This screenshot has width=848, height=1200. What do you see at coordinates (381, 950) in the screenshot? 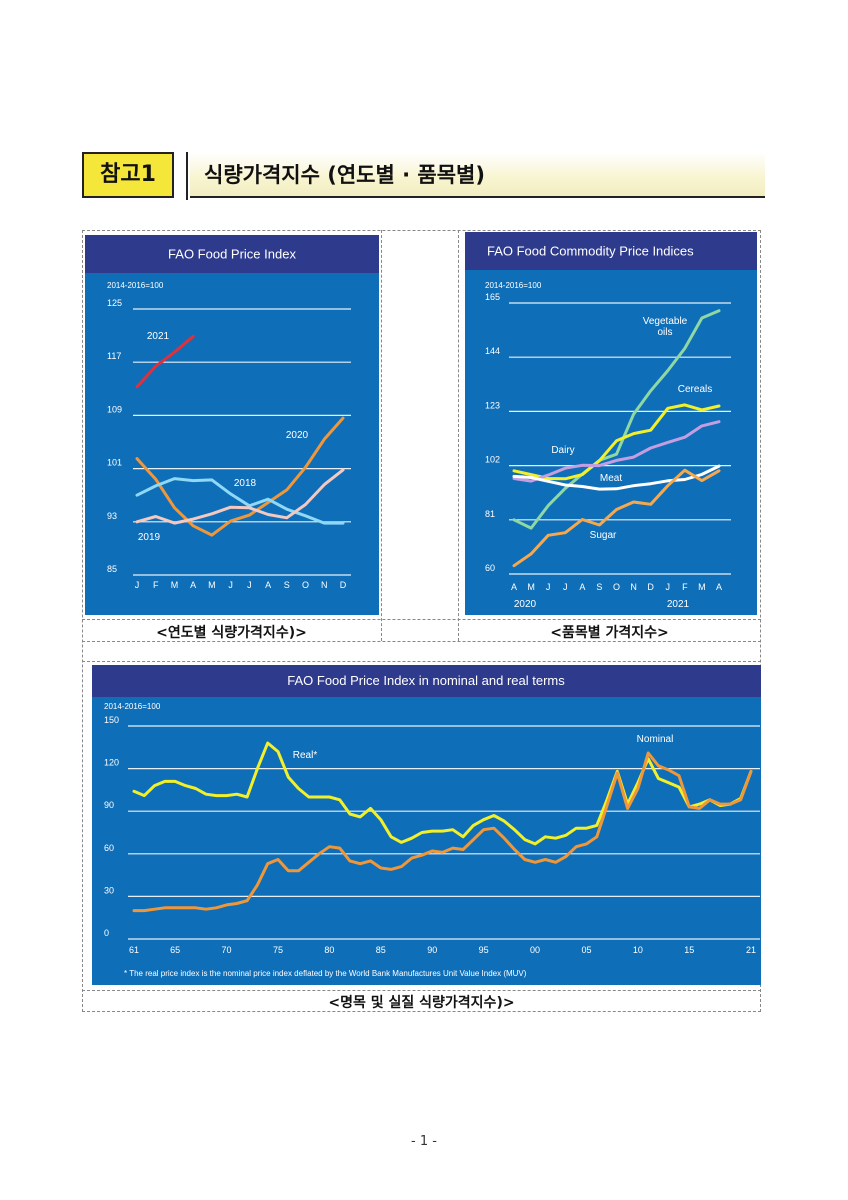
I see `x-tick-label: 85` at bounding box center [381, 950].